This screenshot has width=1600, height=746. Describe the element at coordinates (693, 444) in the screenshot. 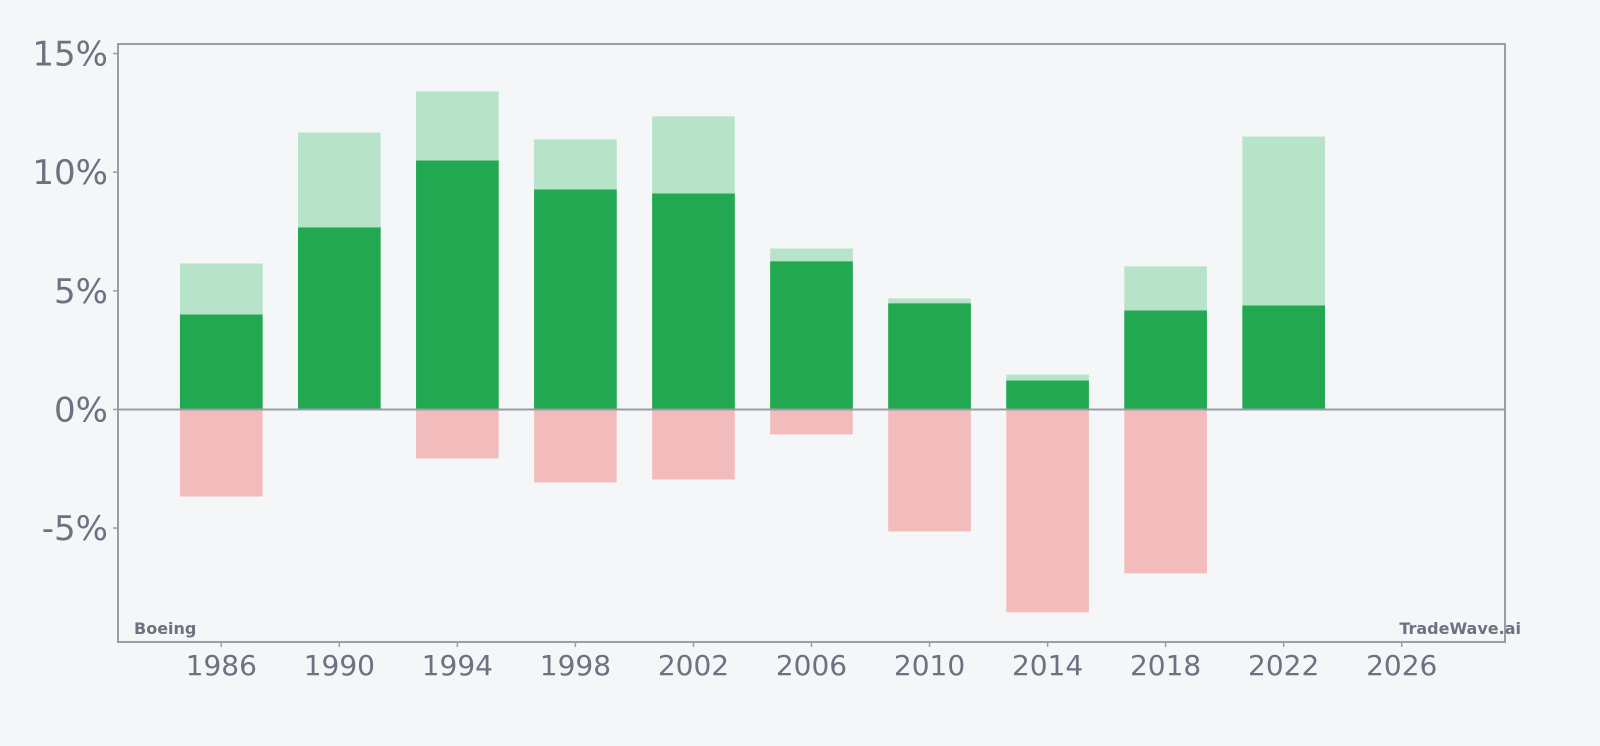

I see `bar-min-2002` at that location.